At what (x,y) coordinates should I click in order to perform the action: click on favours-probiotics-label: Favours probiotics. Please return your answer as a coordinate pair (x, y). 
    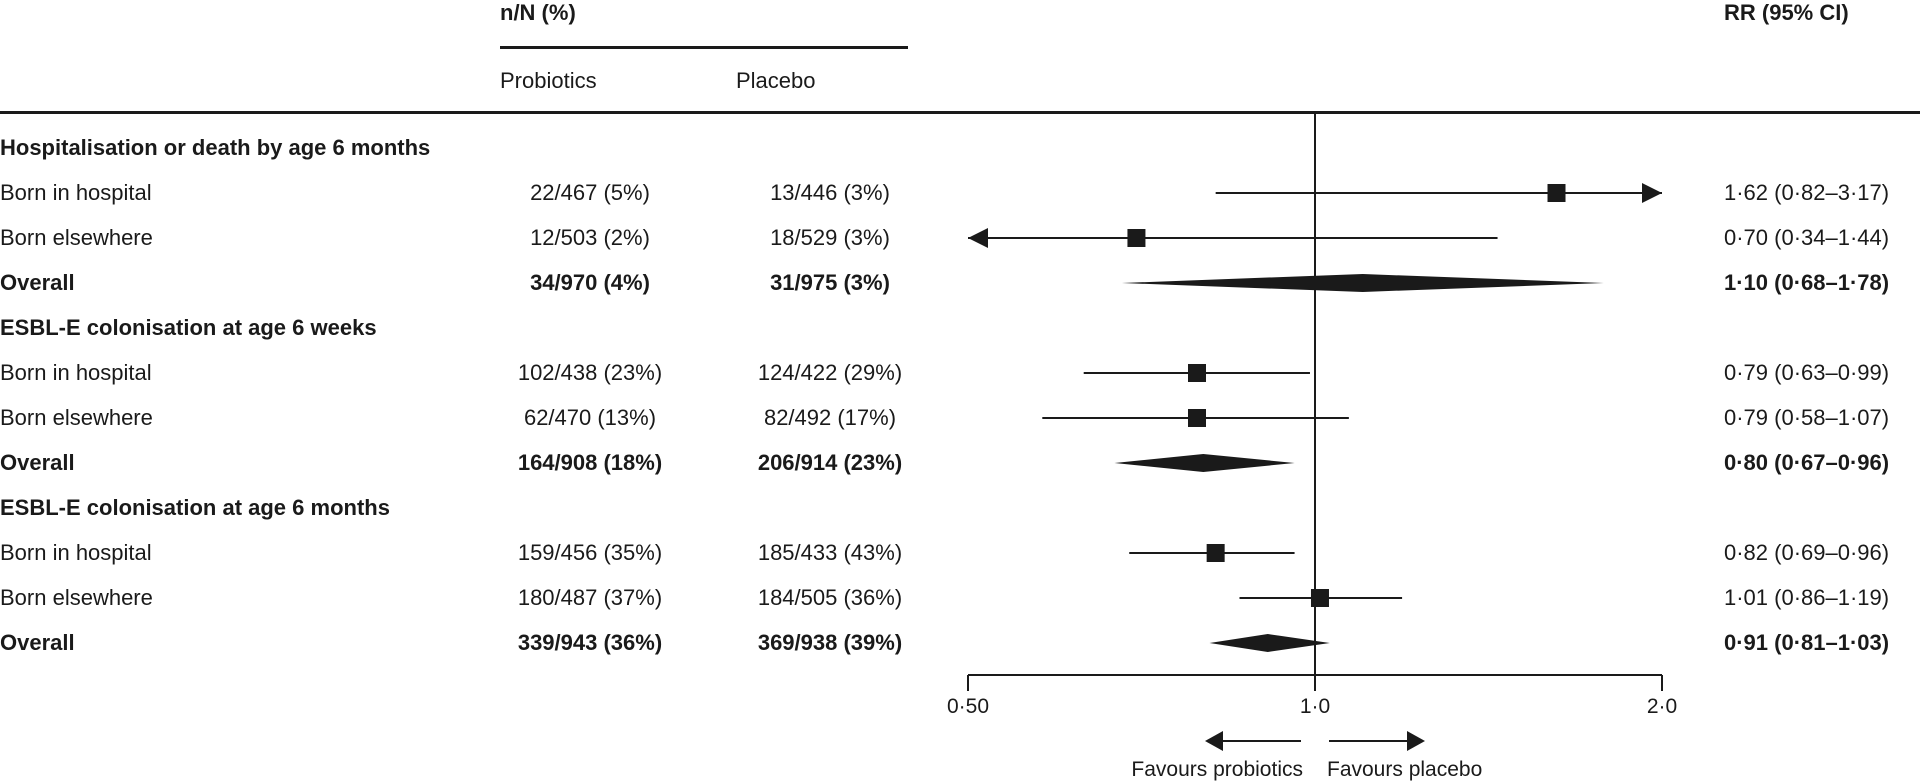
    Looking at the image, I should click on (1217, 769).